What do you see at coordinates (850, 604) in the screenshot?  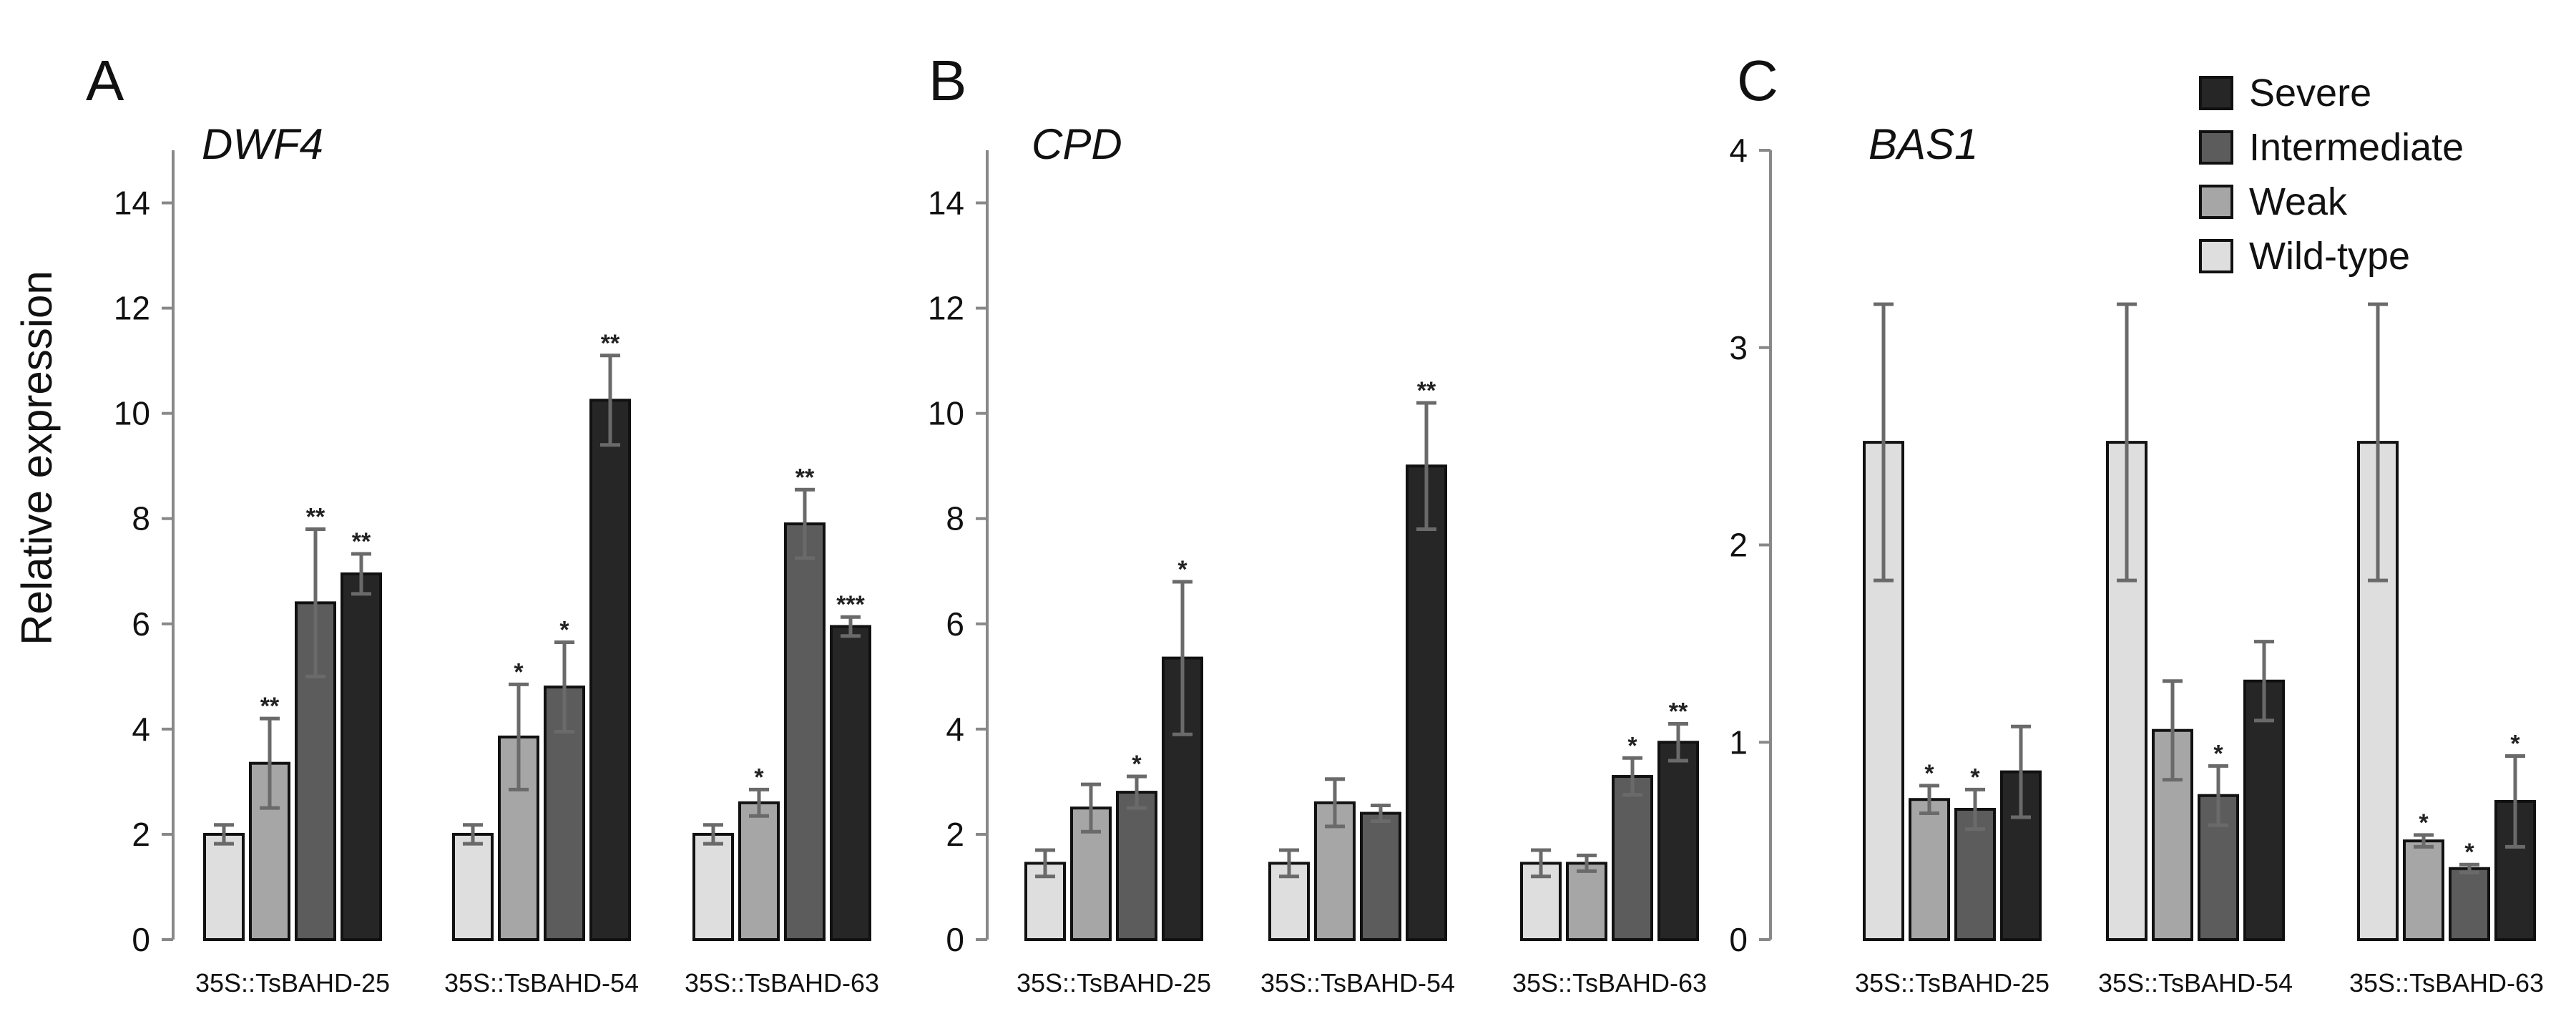 I see `significance-mark: ***` at bounding box center [850, 604].